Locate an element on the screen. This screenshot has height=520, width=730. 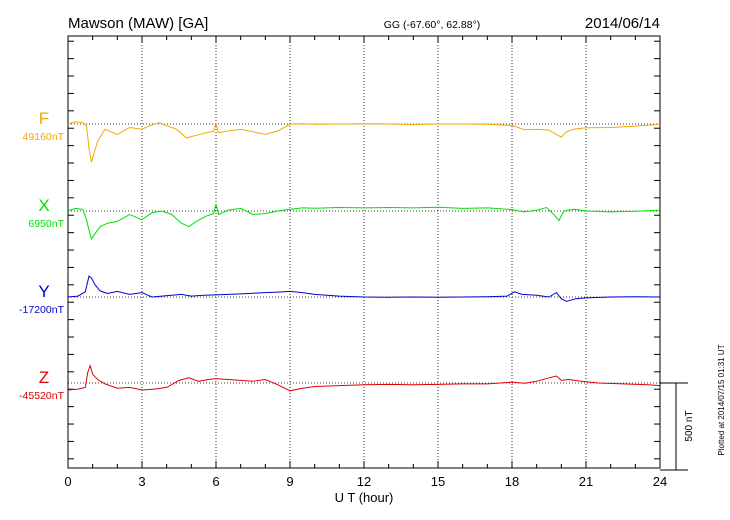
x-tick-label: 24 is located at coordinates (660, 481).